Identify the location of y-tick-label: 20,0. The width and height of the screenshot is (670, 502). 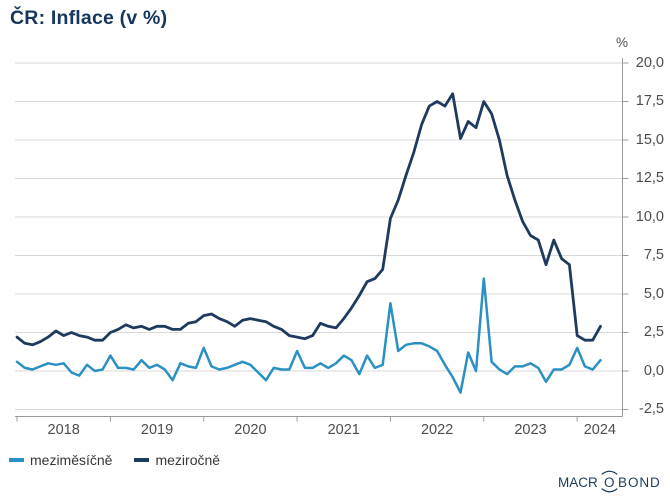
(649, 62).